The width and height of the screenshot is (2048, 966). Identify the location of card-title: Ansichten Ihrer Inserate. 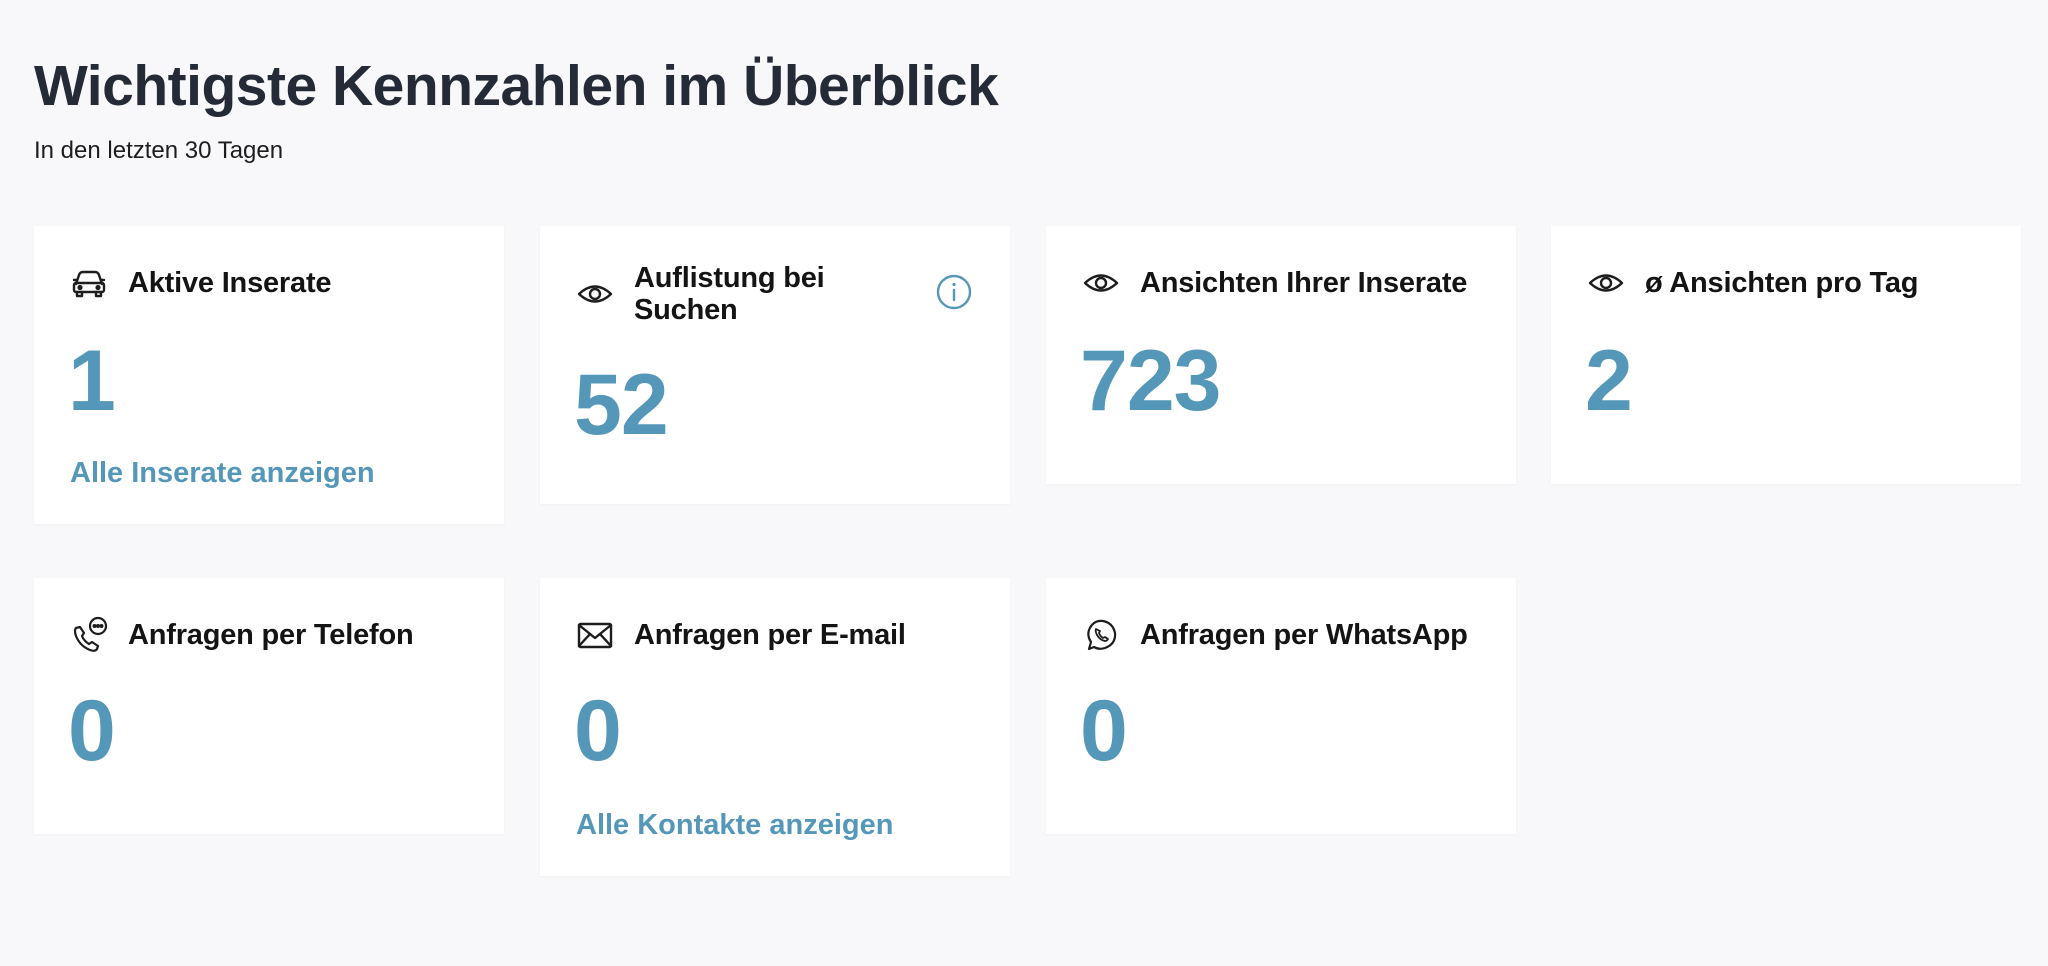
(1304, 283).